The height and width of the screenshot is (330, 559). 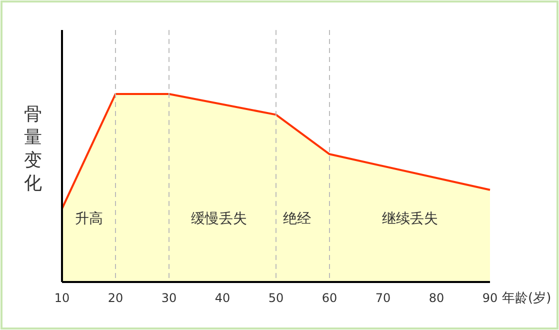 I want to click on x-tick-label: 60, so click(x=330, y=298).